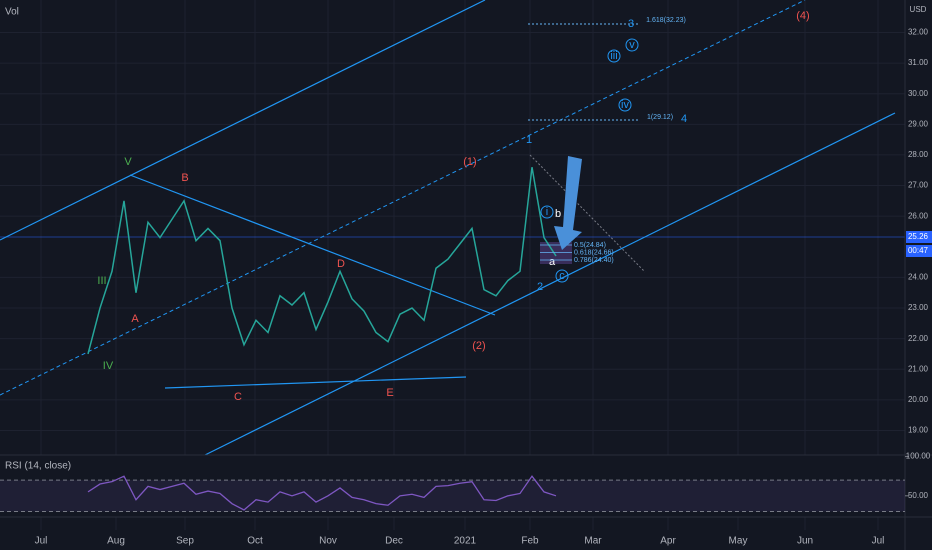 The height and width of the screenshot is (550, 932). I want to click on y-tick-label: 26.00, so click(918, 215).